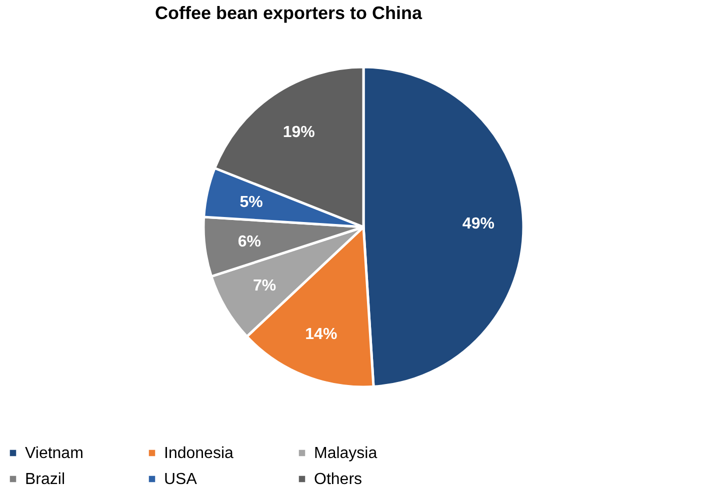 The image size is (727, 492). Describe the element at coordinates (338, 479) in the screenshot. I see `legend-label: Others` at that location.